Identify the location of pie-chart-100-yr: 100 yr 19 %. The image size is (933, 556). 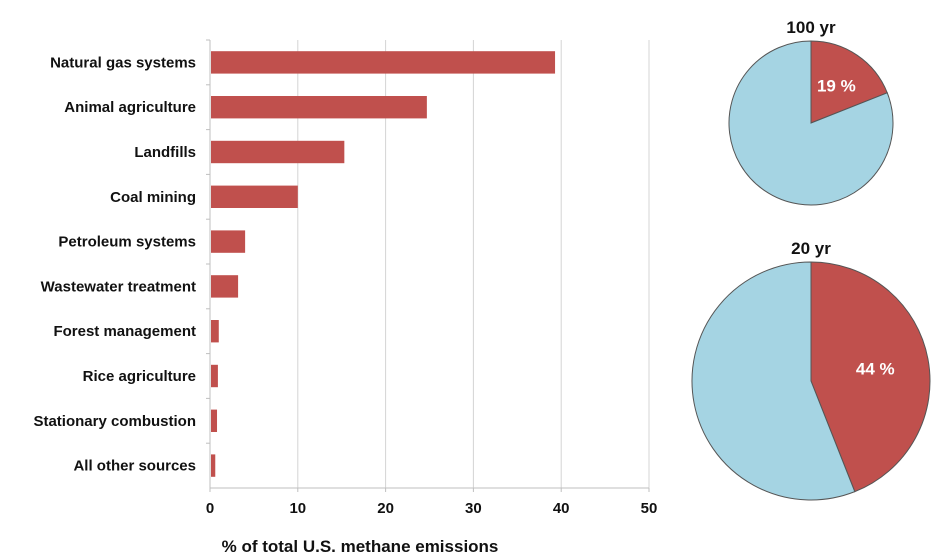
(811, 112).